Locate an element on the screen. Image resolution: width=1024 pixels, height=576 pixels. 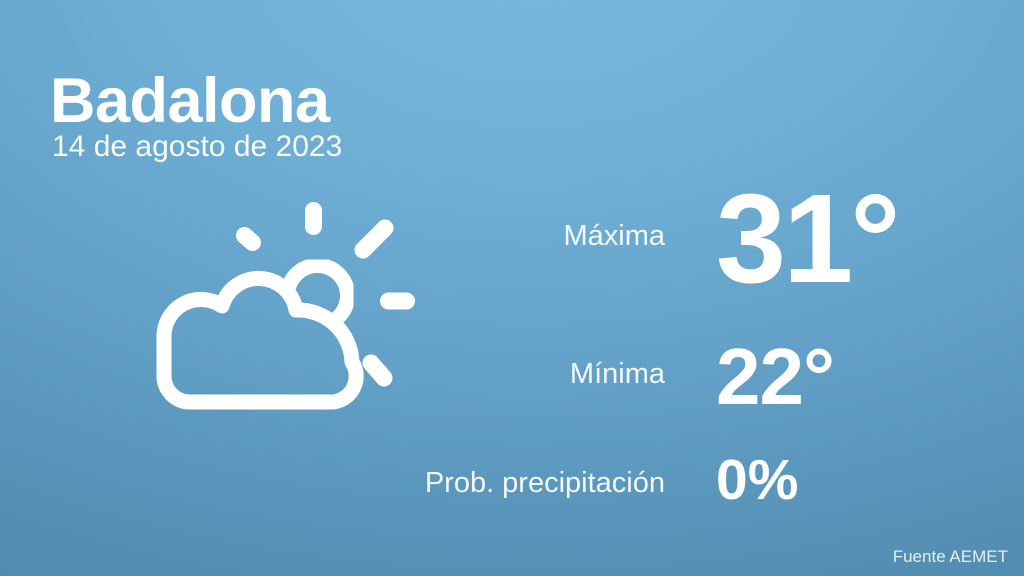
precipitation-value: 0% is located at coordinates (757, 480).